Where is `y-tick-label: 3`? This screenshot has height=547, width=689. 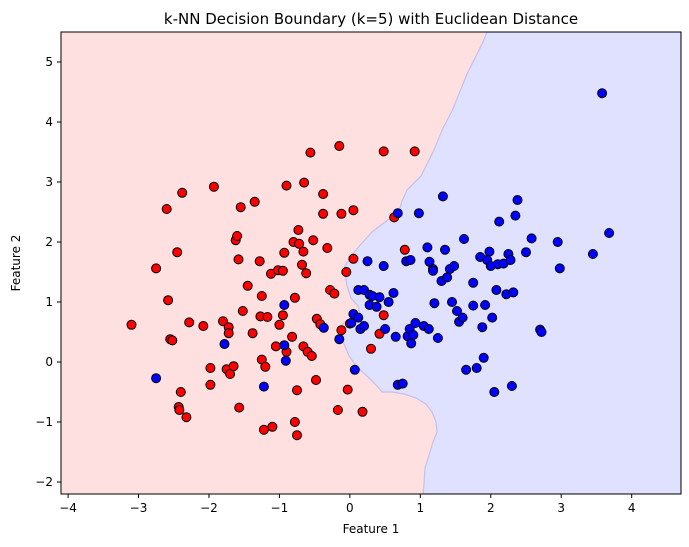 y-tick-label: 3 is located at coordinates (49, 182).